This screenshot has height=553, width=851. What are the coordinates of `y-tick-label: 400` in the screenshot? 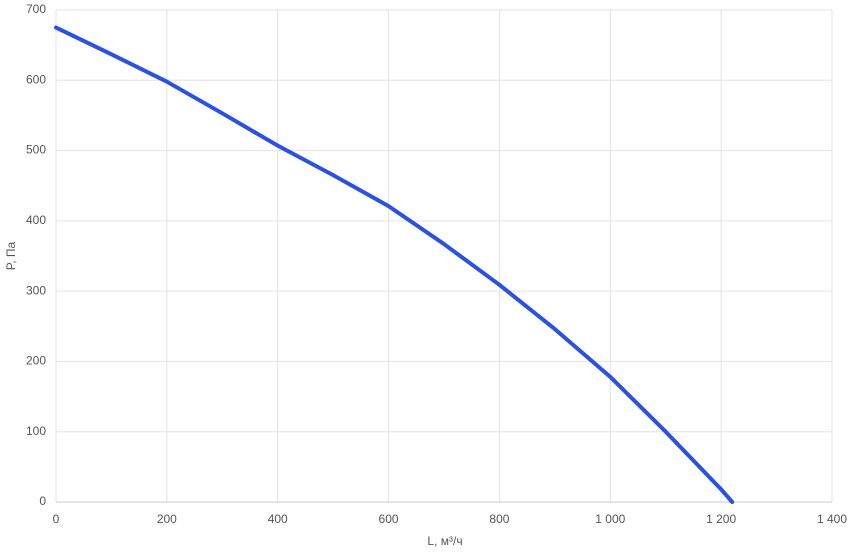 It's located at (36, 220).